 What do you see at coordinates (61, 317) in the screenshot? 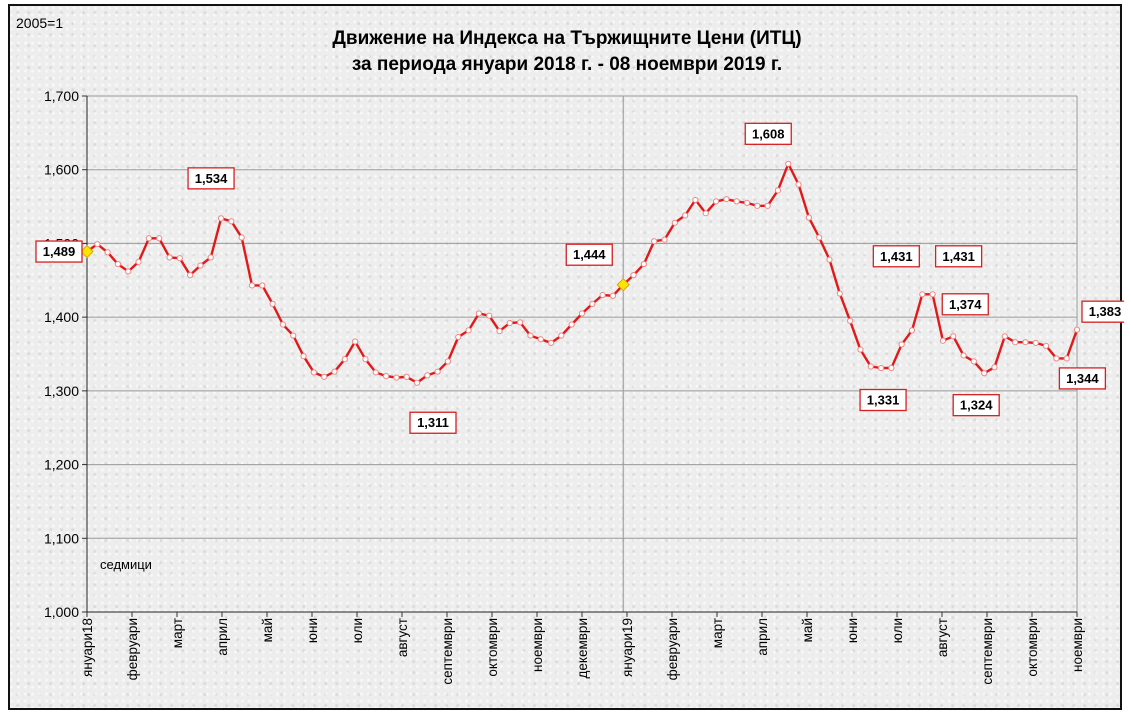
I see `y-tick-label: 1,400` at bounding box center [61, 317].